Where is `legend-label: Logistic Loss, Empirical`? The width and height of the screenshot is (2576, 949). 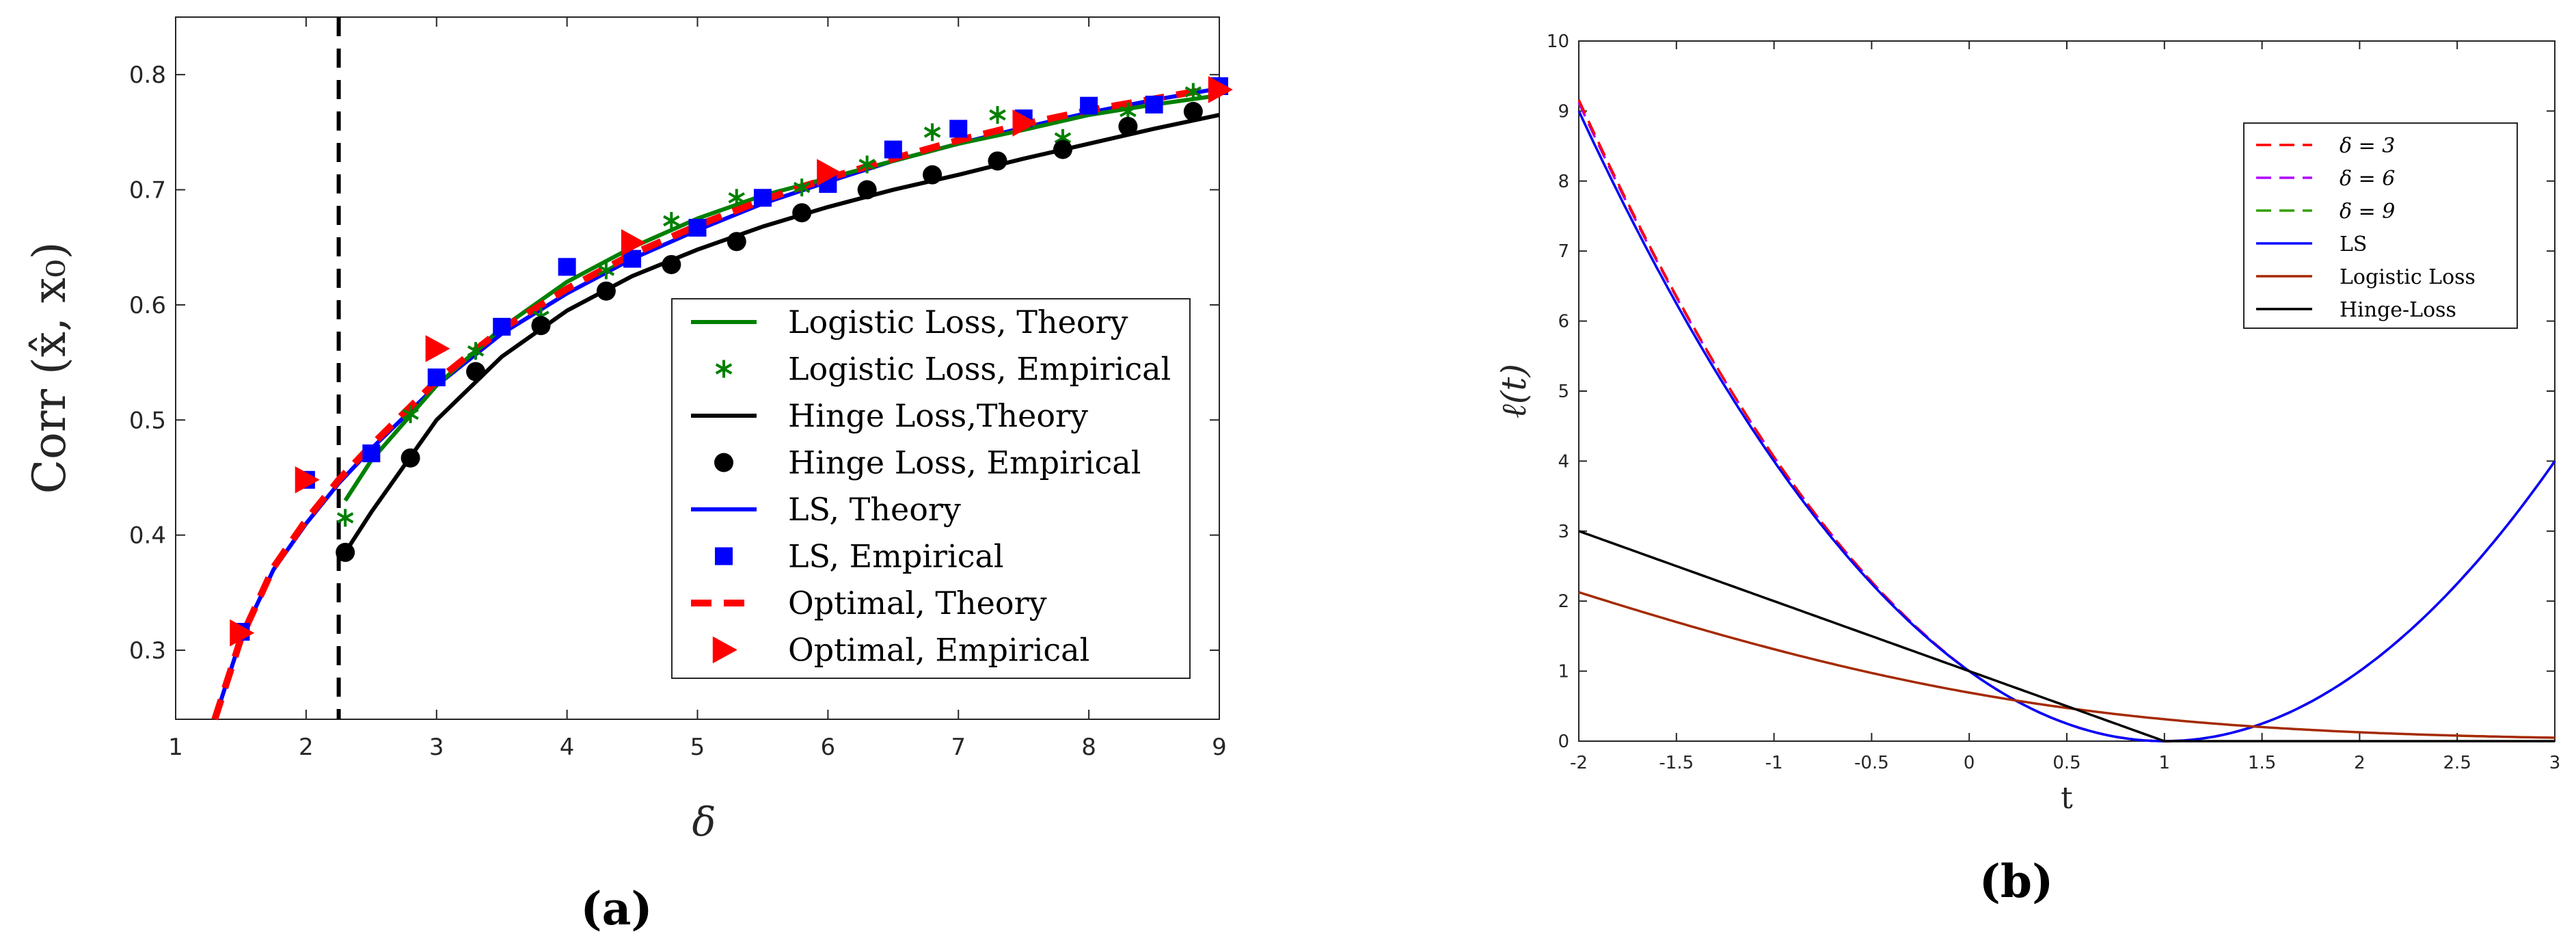 legend-label: Logistic Loss, Empirical is located at coordinates (980, 369).